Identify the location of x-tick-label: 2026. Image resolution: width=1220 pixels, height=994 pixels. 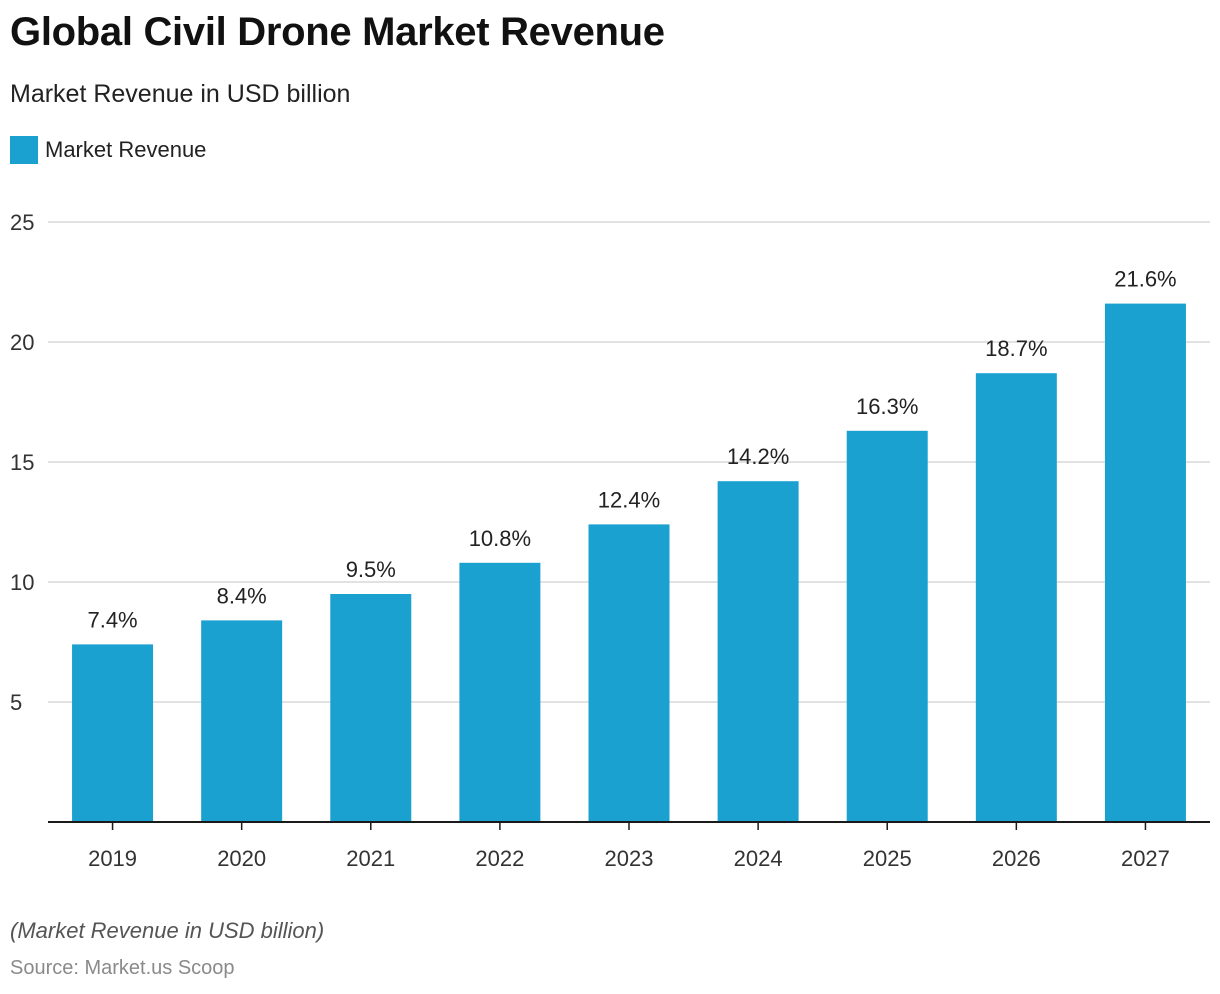
(1016, 858).